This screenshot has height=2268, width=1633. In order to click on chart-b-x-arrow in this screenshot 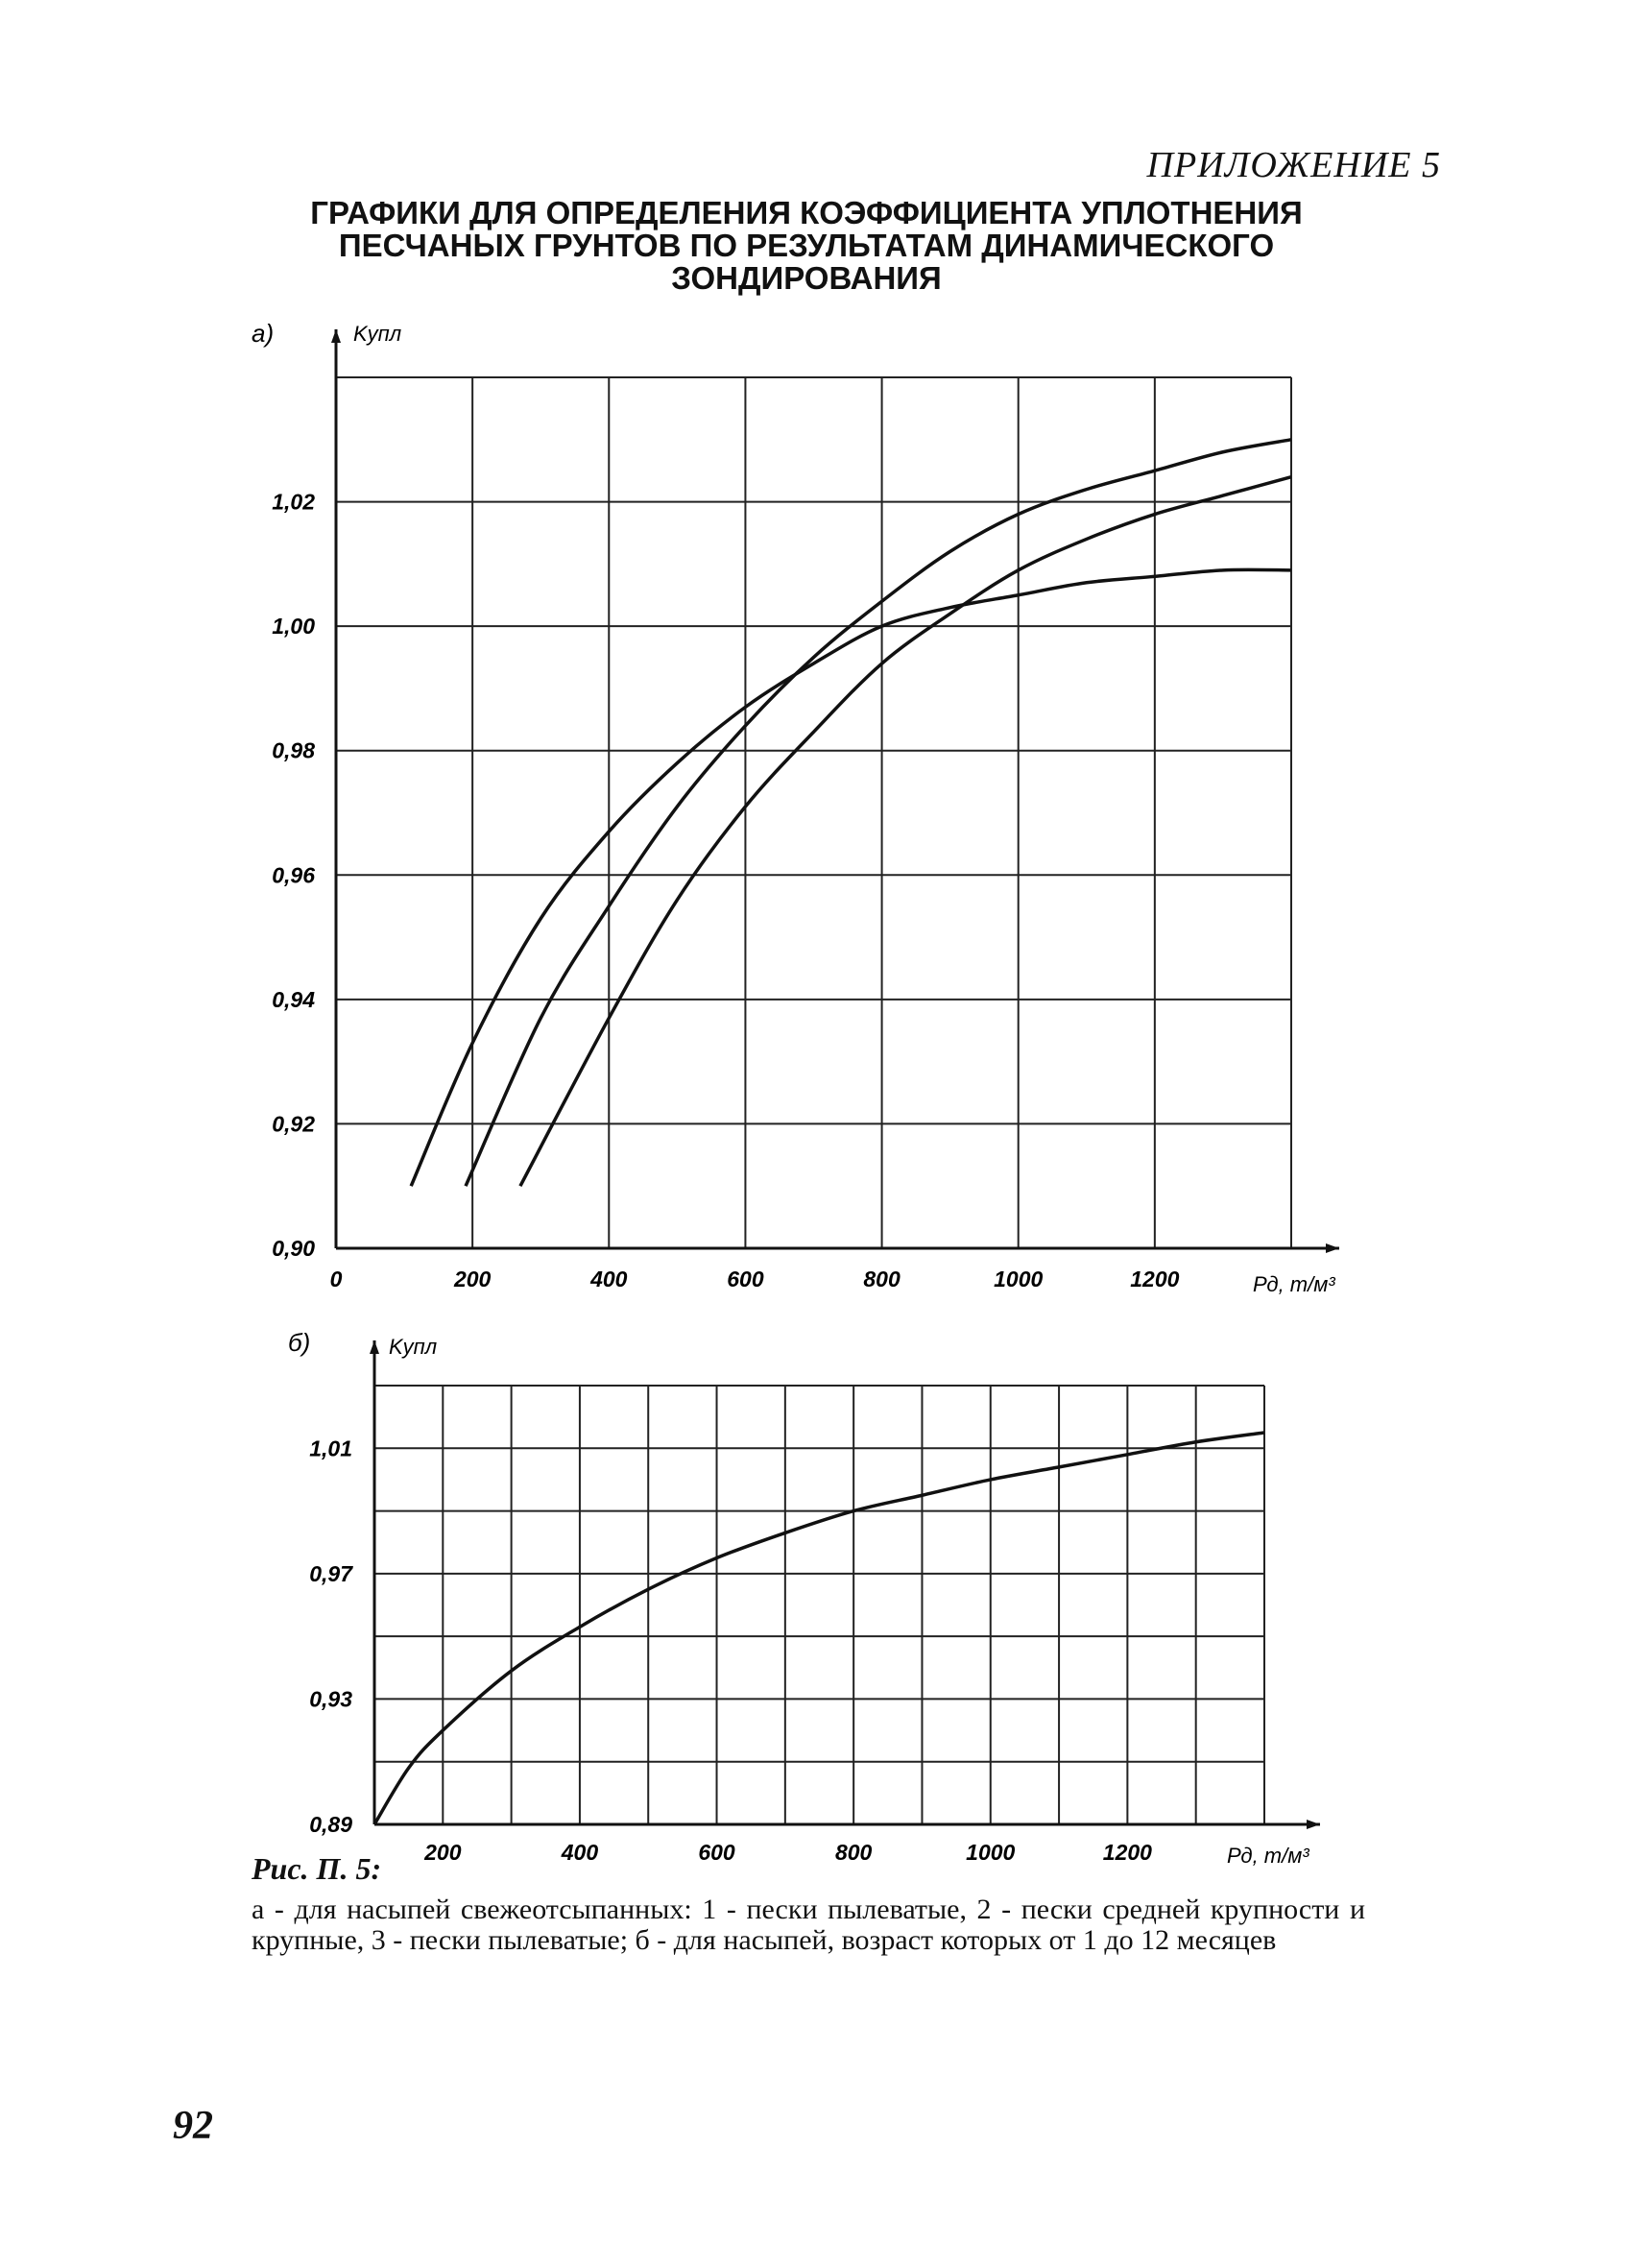, I will do `click(1313, 1824)`.